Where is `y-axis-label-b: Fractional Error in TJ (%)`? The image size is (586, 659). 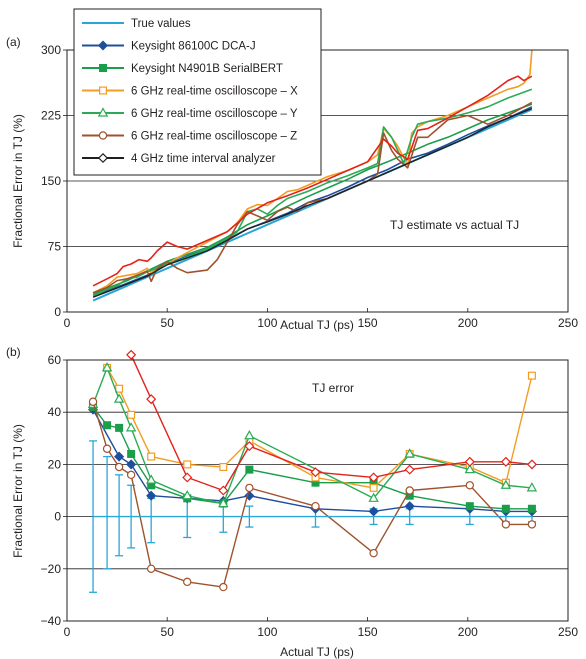
y-axis-label-b: Fractional Error in TJ (%) is located at coordinates (18, 491).